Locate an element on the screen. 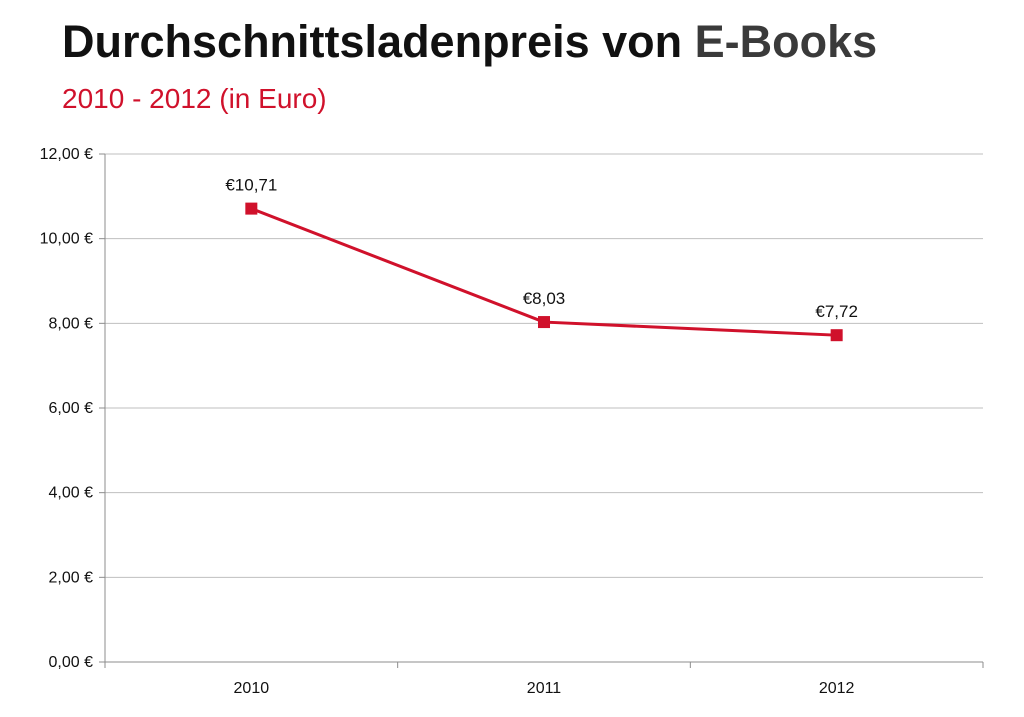 The width and height of the screenshot is (1024, 717). data-label-2012: €7,72 is located at coordinates (836, 311).